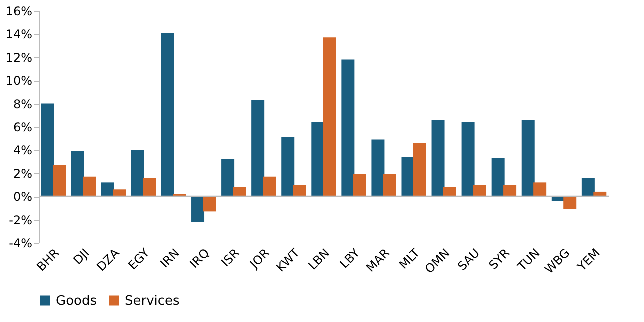 This screenshot has width=644, height=322. Describe the element at coordinates (19, 57) in the screenshot. I see `y-tick-label: 12%` at that location.